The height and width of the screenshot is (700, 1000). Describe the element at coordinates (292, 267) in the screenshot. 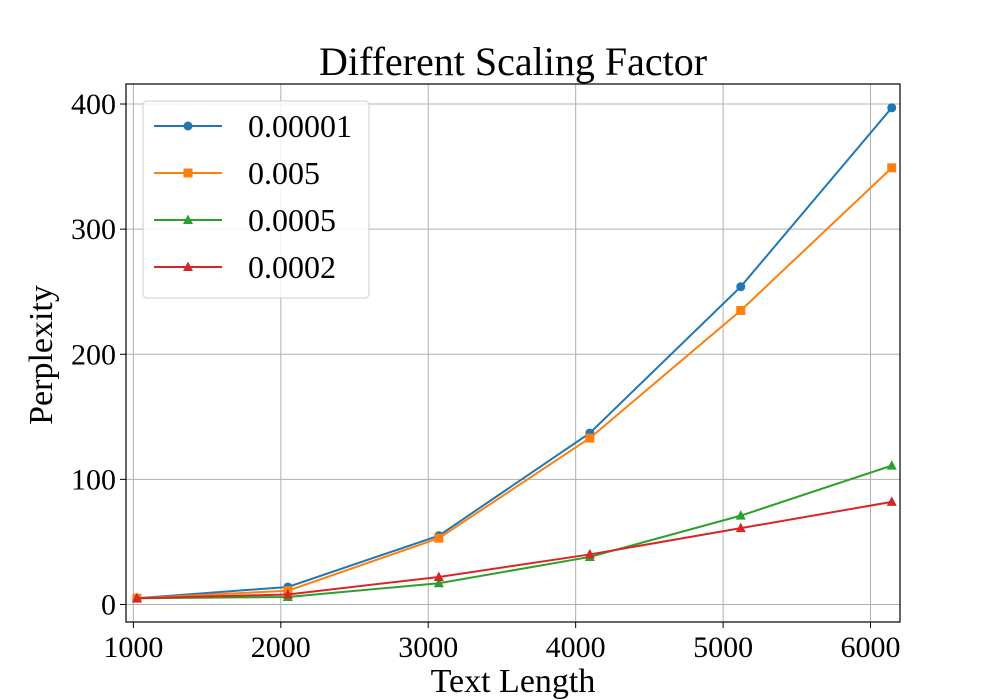

I see `legend-label: 0.0002` at that location.